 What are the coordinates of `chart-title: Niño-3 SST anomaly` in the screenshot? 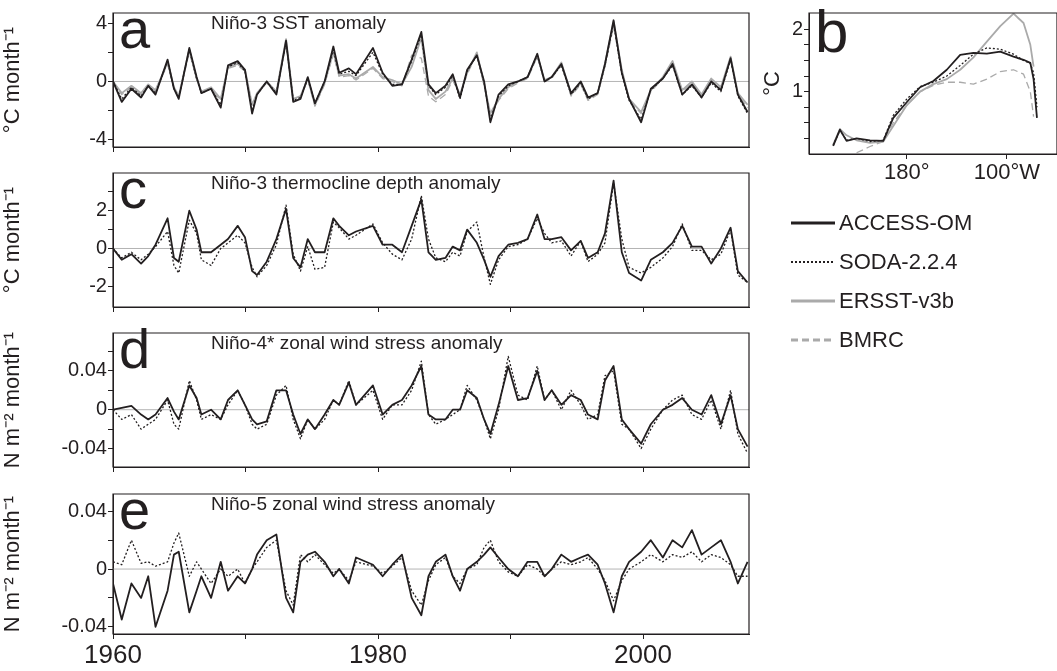 It's located at (299, 22).